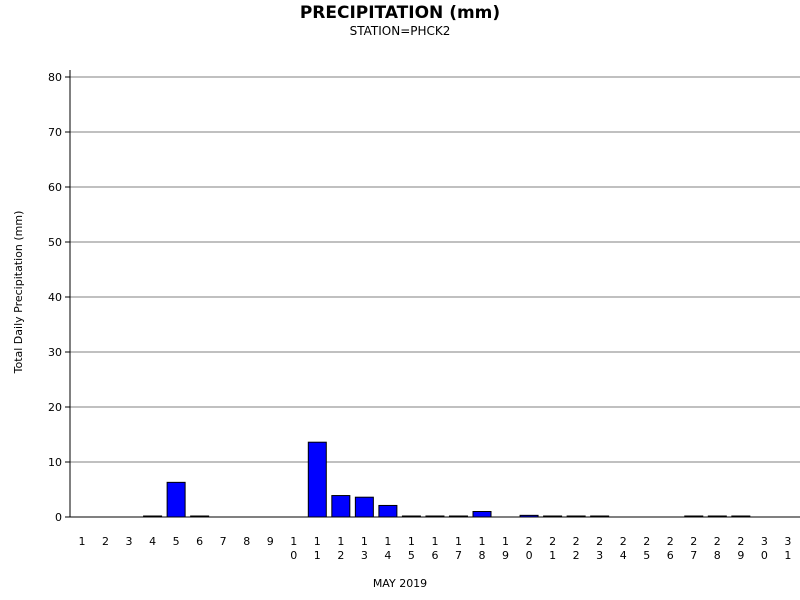 Image resolution: width=800 pixels, height=600 pixels. I want to click on y-tick-label: 20, so click(55, 407).